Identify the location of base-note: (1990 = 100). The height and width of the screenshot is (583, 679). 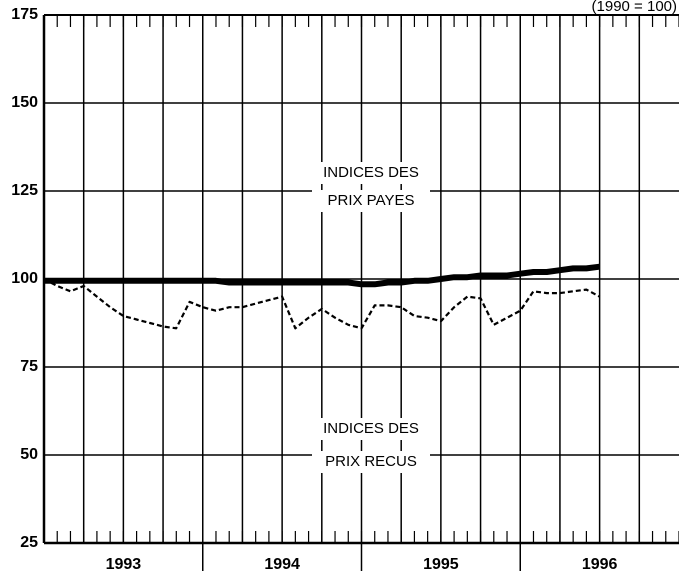
(634, 7).